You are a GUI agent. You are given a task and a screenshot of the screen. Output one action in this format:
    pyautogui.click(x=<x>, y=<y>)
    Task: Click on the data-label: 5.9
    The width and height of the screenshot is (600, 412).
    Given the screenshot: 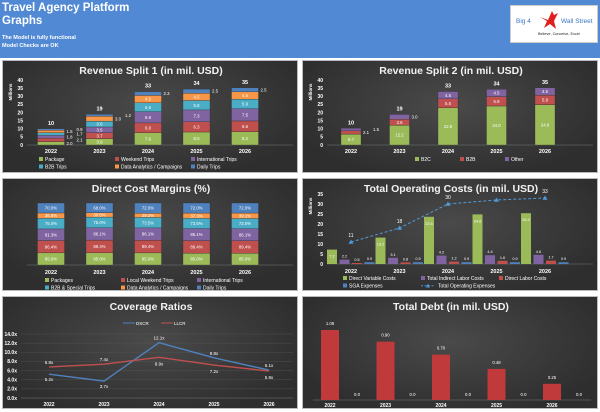 What is the action you would take?
    pyautogui.click(x=545, y=100)
    